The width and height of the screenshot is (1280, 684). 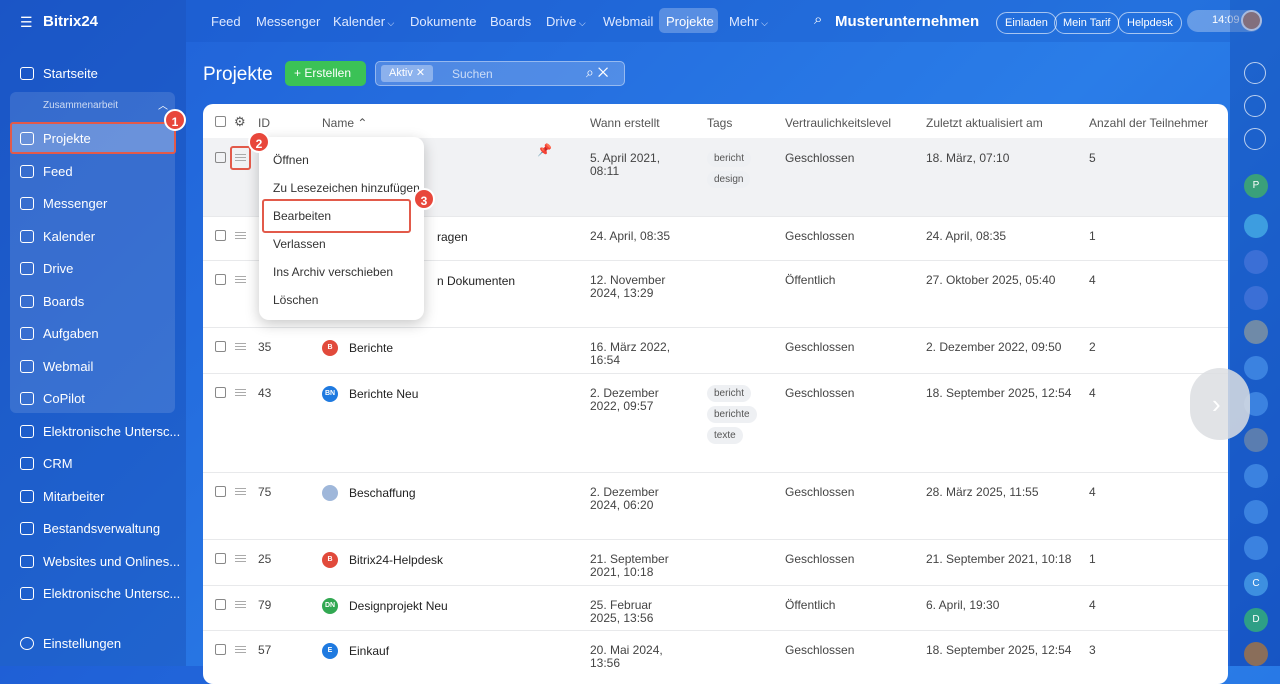 I want to click on project-name: n Dokumenten, so click(x=476, y=281).